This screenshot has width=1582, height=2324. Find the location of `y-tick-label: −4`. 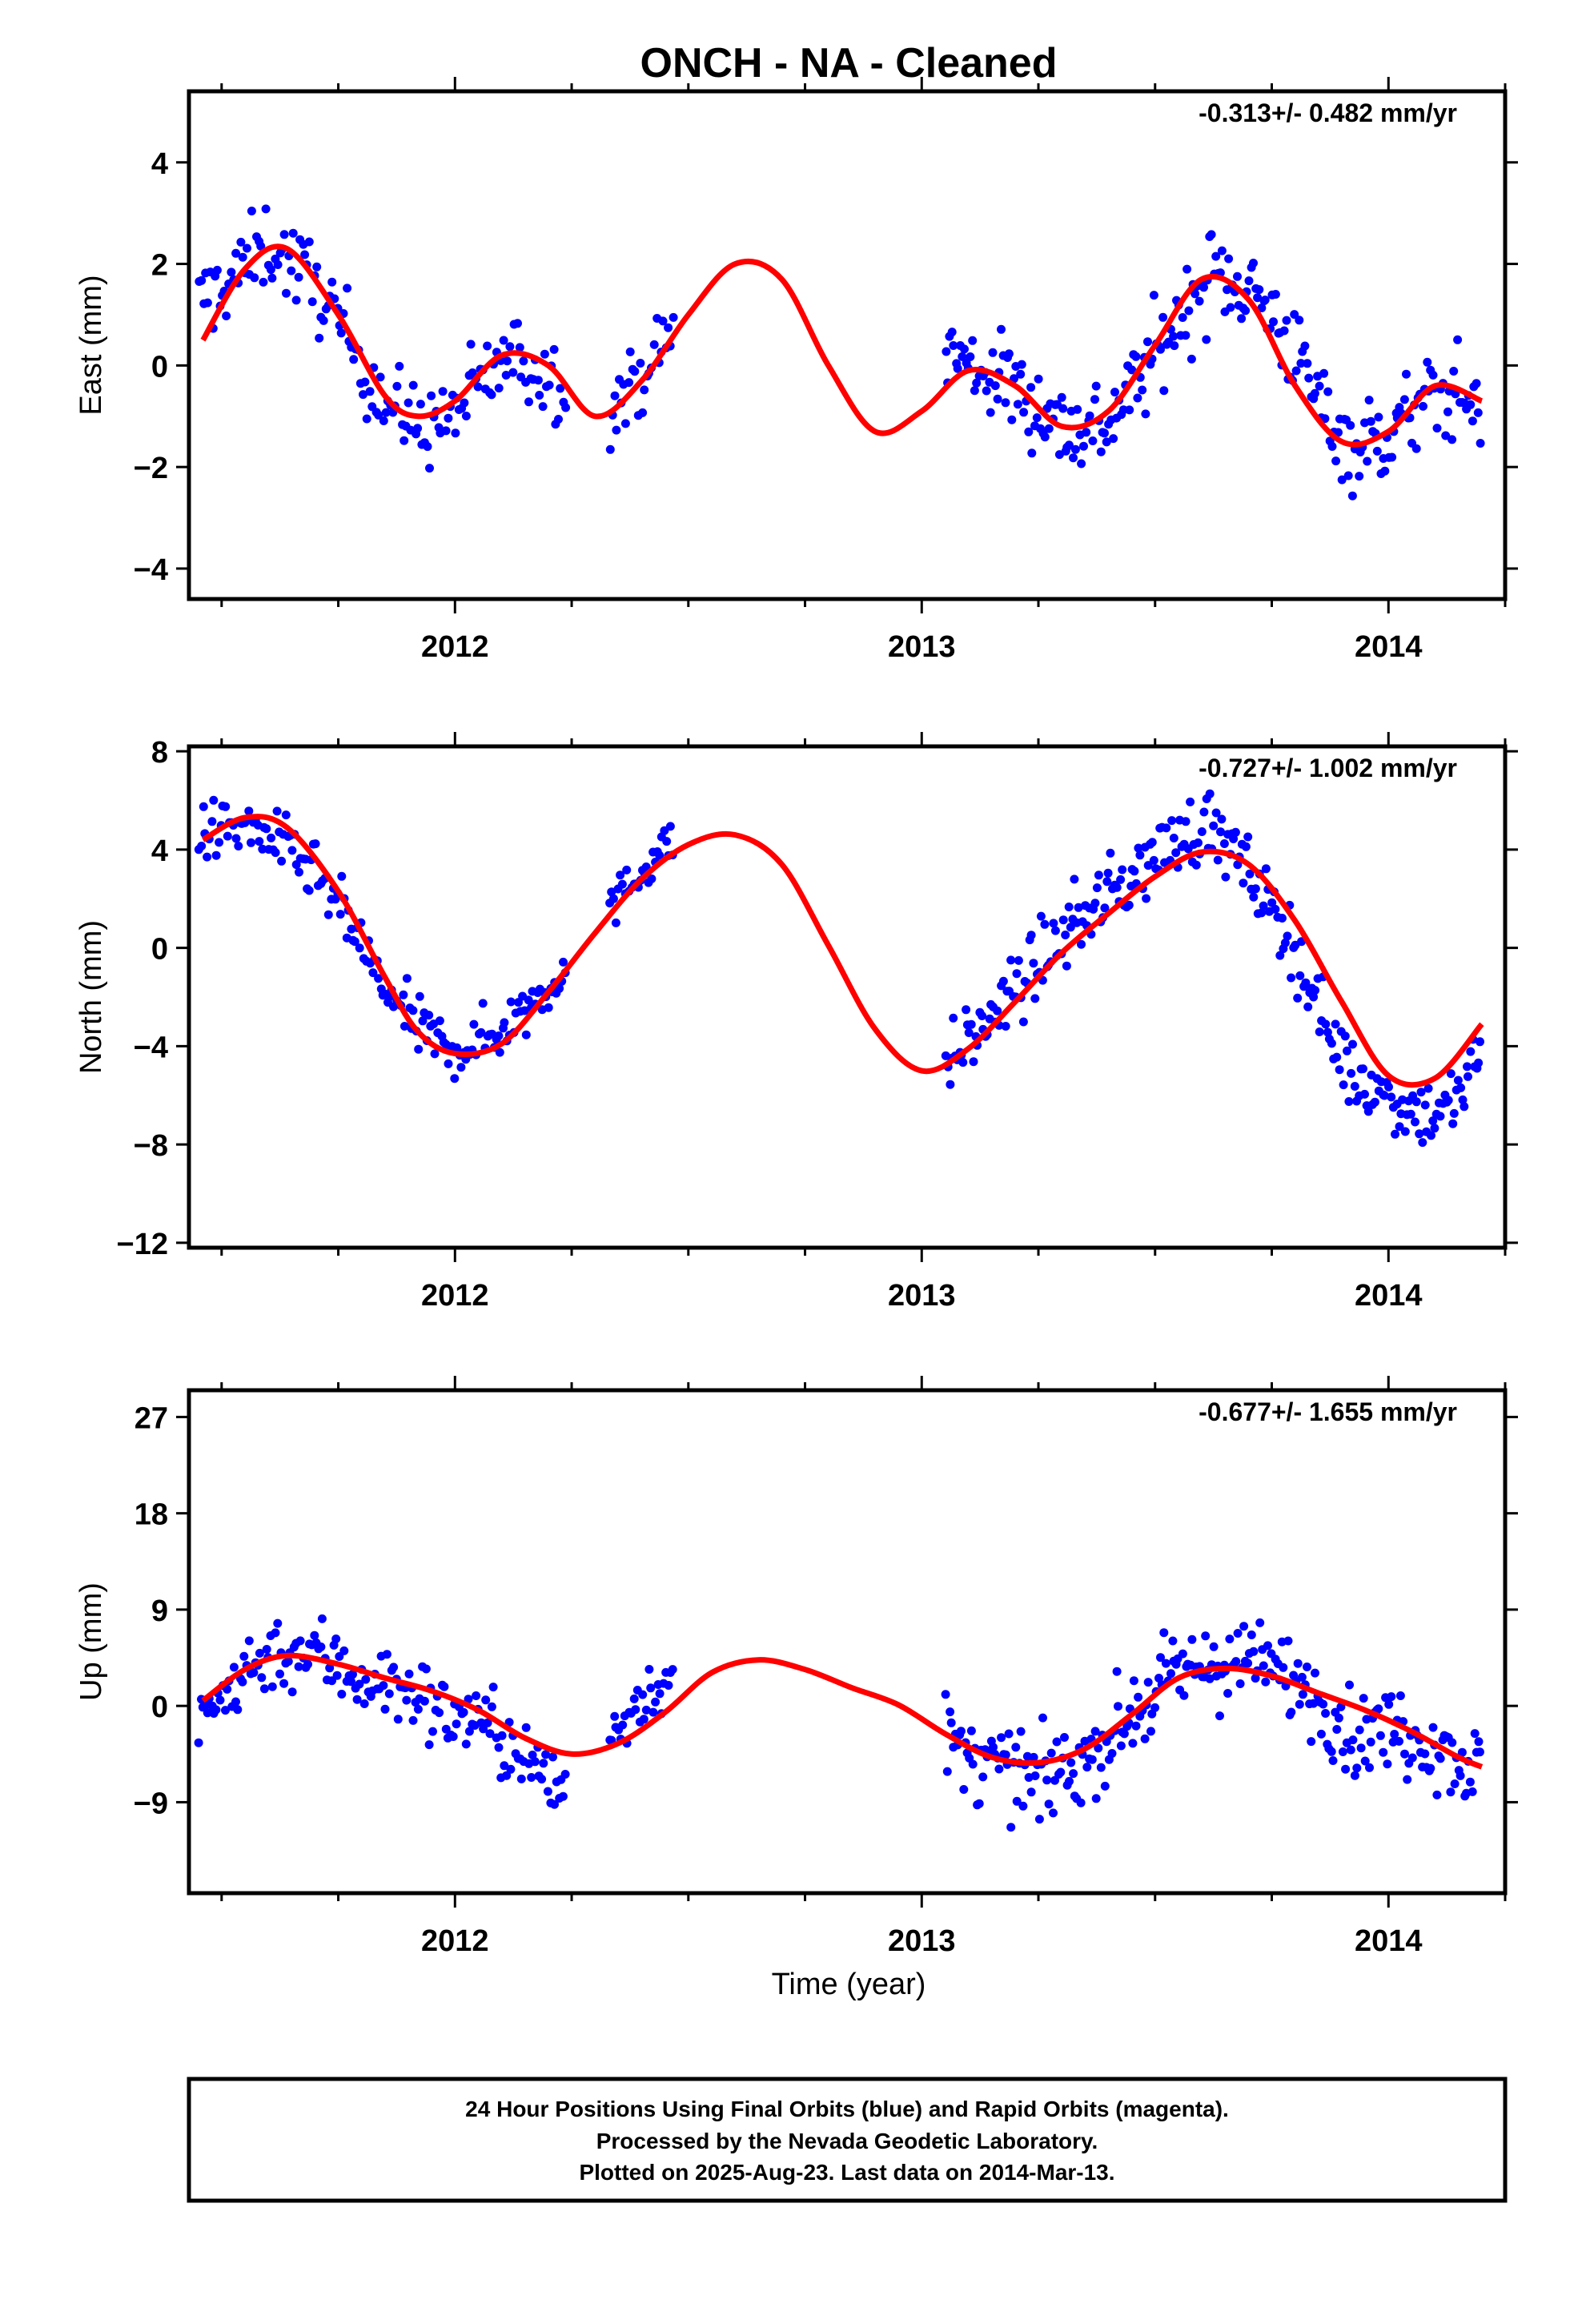

y-tick-label: −4 is located at coordinates (151, 570).